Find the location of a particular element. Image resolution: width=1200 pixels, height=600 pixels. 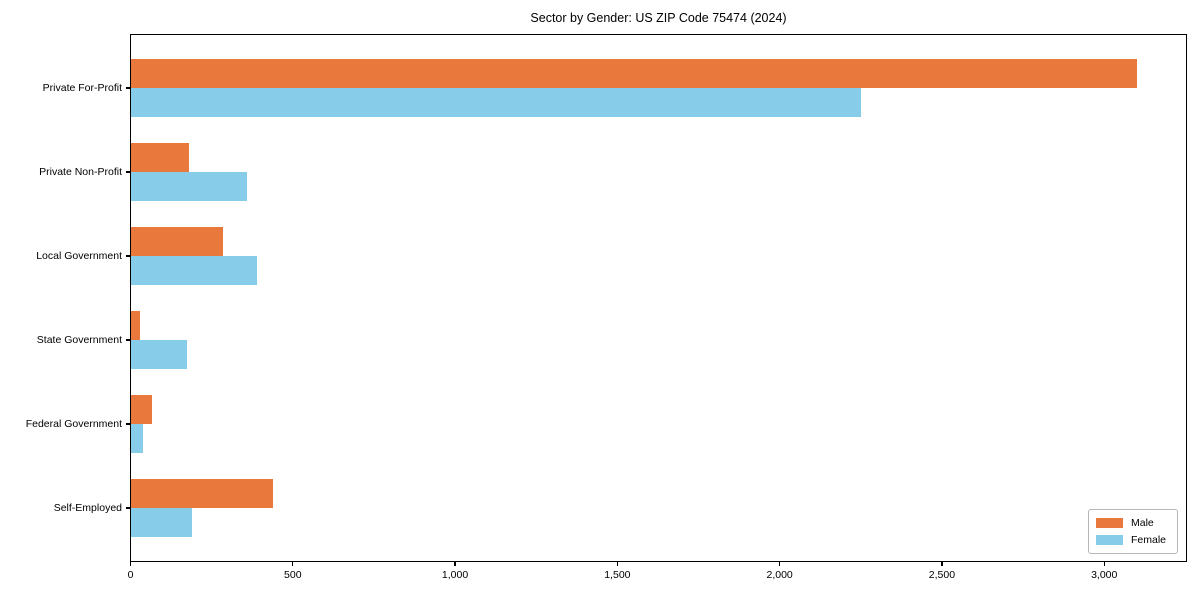

legend-row-female: Female is located at coordinates (1136, 540).